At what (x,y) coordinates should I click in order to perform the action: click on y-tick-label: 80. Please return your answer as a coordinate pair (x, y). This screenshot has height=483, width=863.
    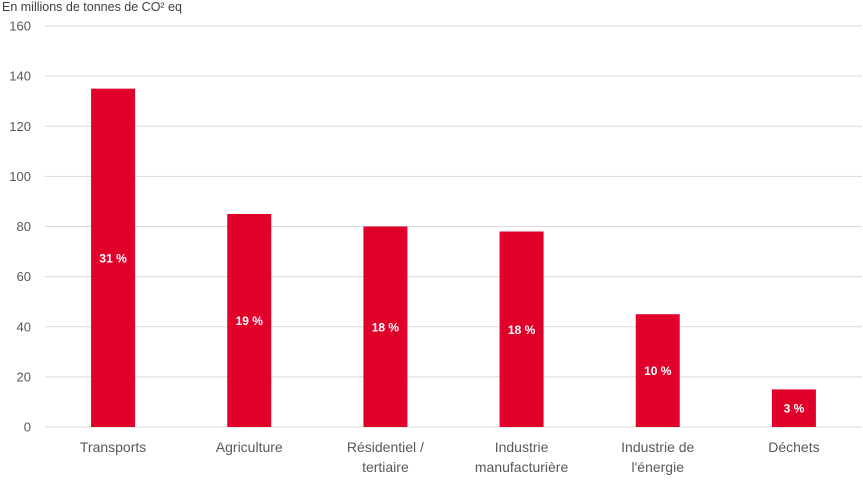
    Looking at the image, I should click on (24, 226).